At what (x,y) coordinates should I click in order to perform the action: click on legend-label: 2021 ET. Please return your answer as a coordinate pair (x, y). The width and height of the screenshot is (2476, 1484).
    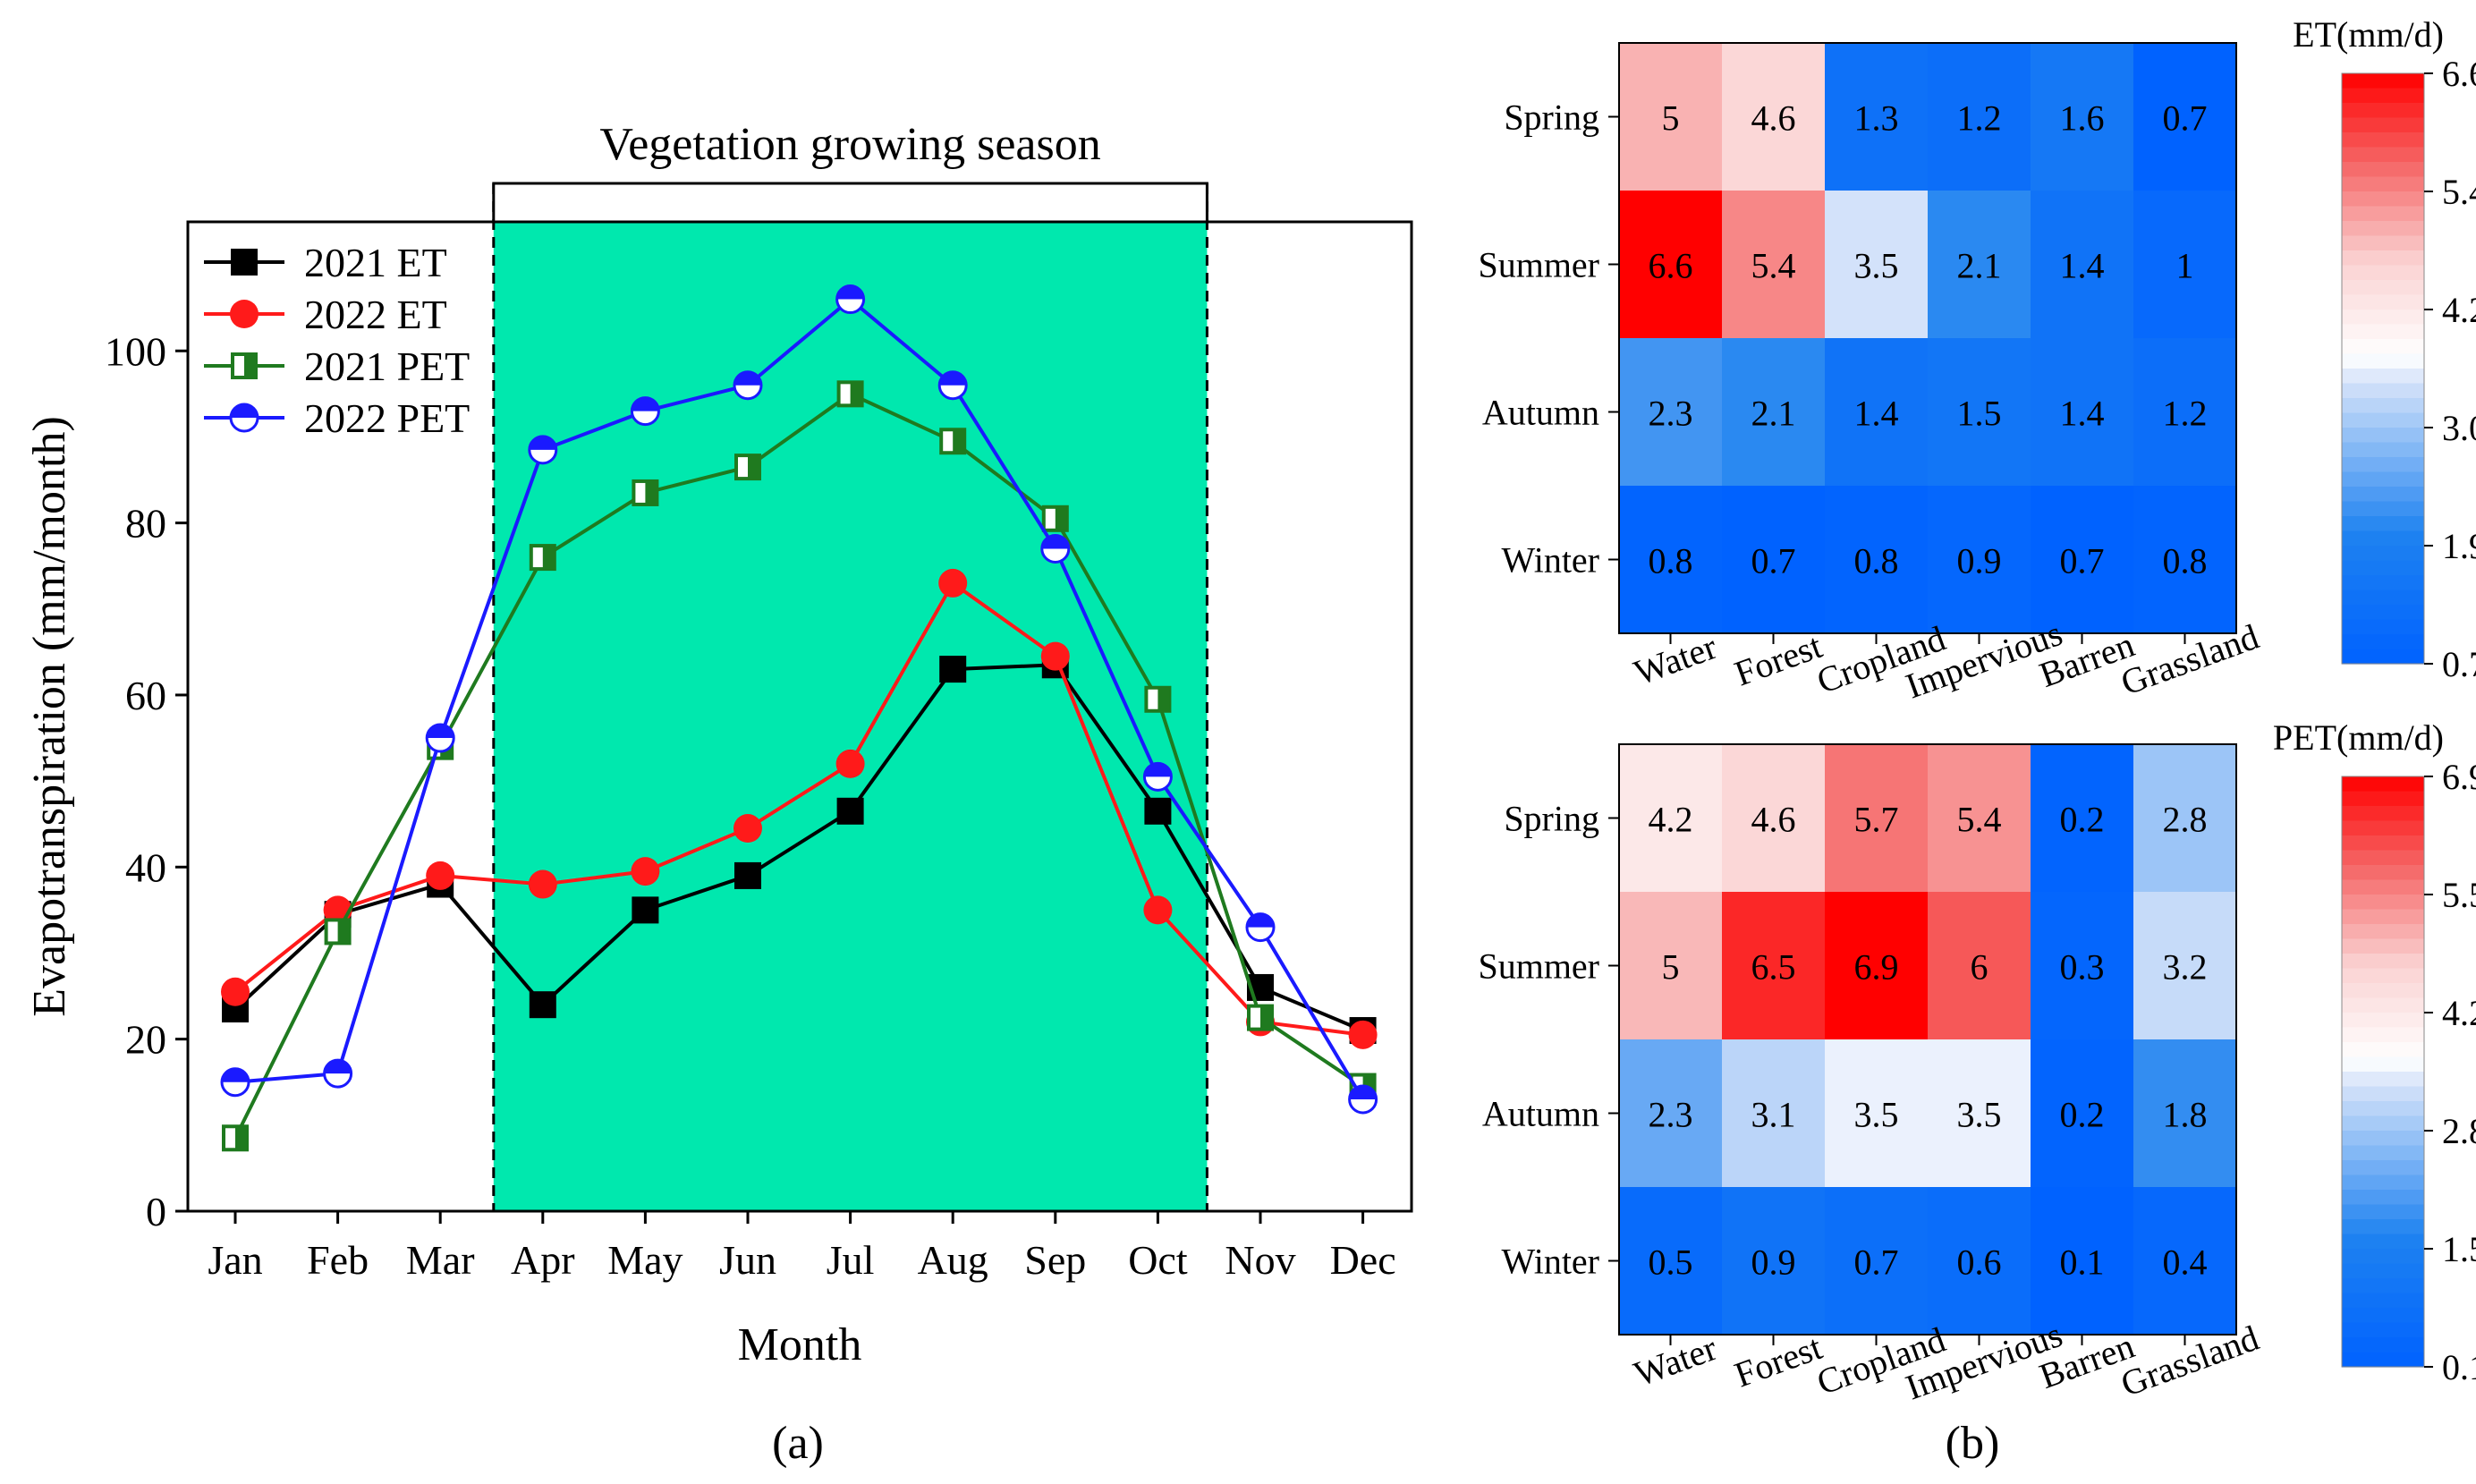
    Looking at the image, I should click on (375, 262).